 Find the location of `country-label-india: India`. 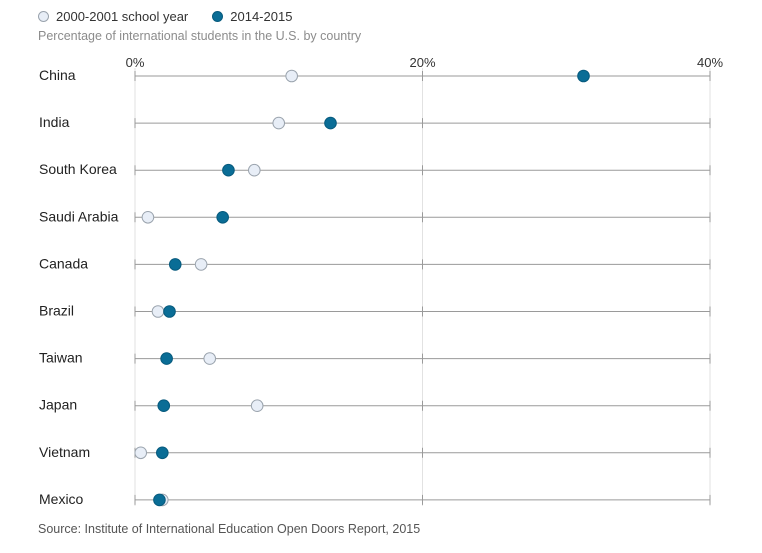

country-label-india: India is located at coordinates (54, 122).